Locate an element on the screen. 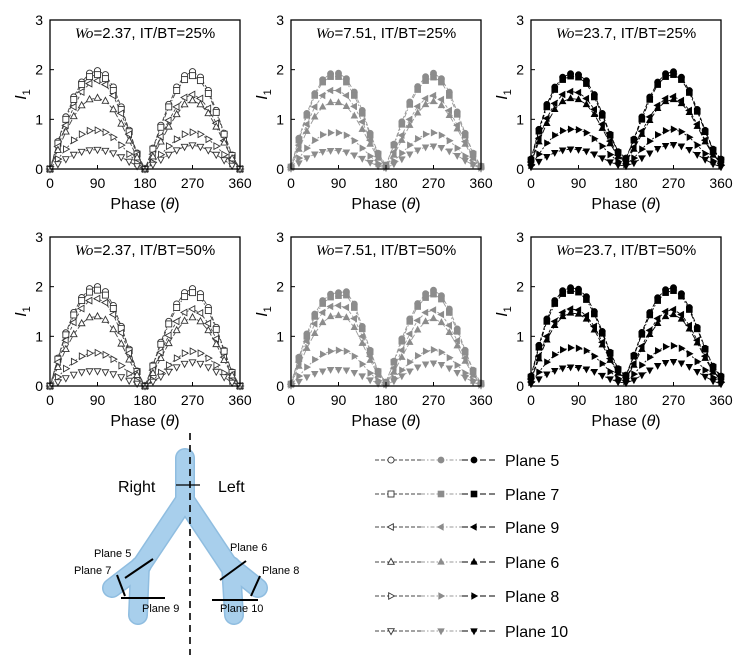 Image resolution: width=747 pixels, height=657 pixels. y-tick-label: 3 is located at coordinates (520, 237).